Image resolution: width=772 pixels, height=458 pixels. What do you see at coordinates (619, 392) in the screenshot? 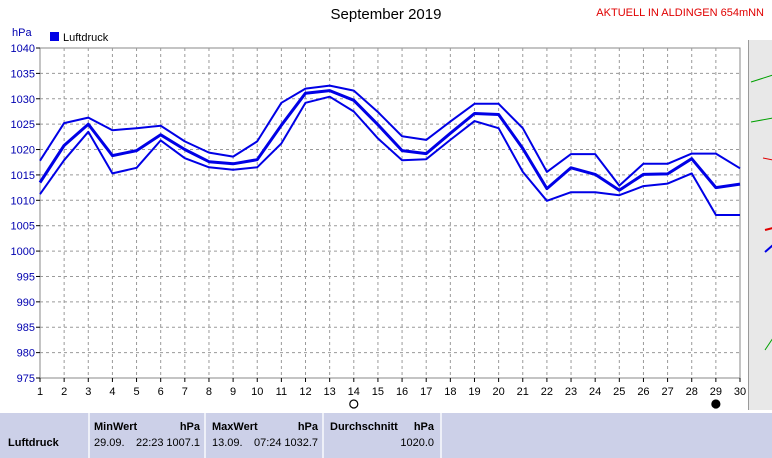
I see `x-tick-label: 25` at bounding box center [619, 392].